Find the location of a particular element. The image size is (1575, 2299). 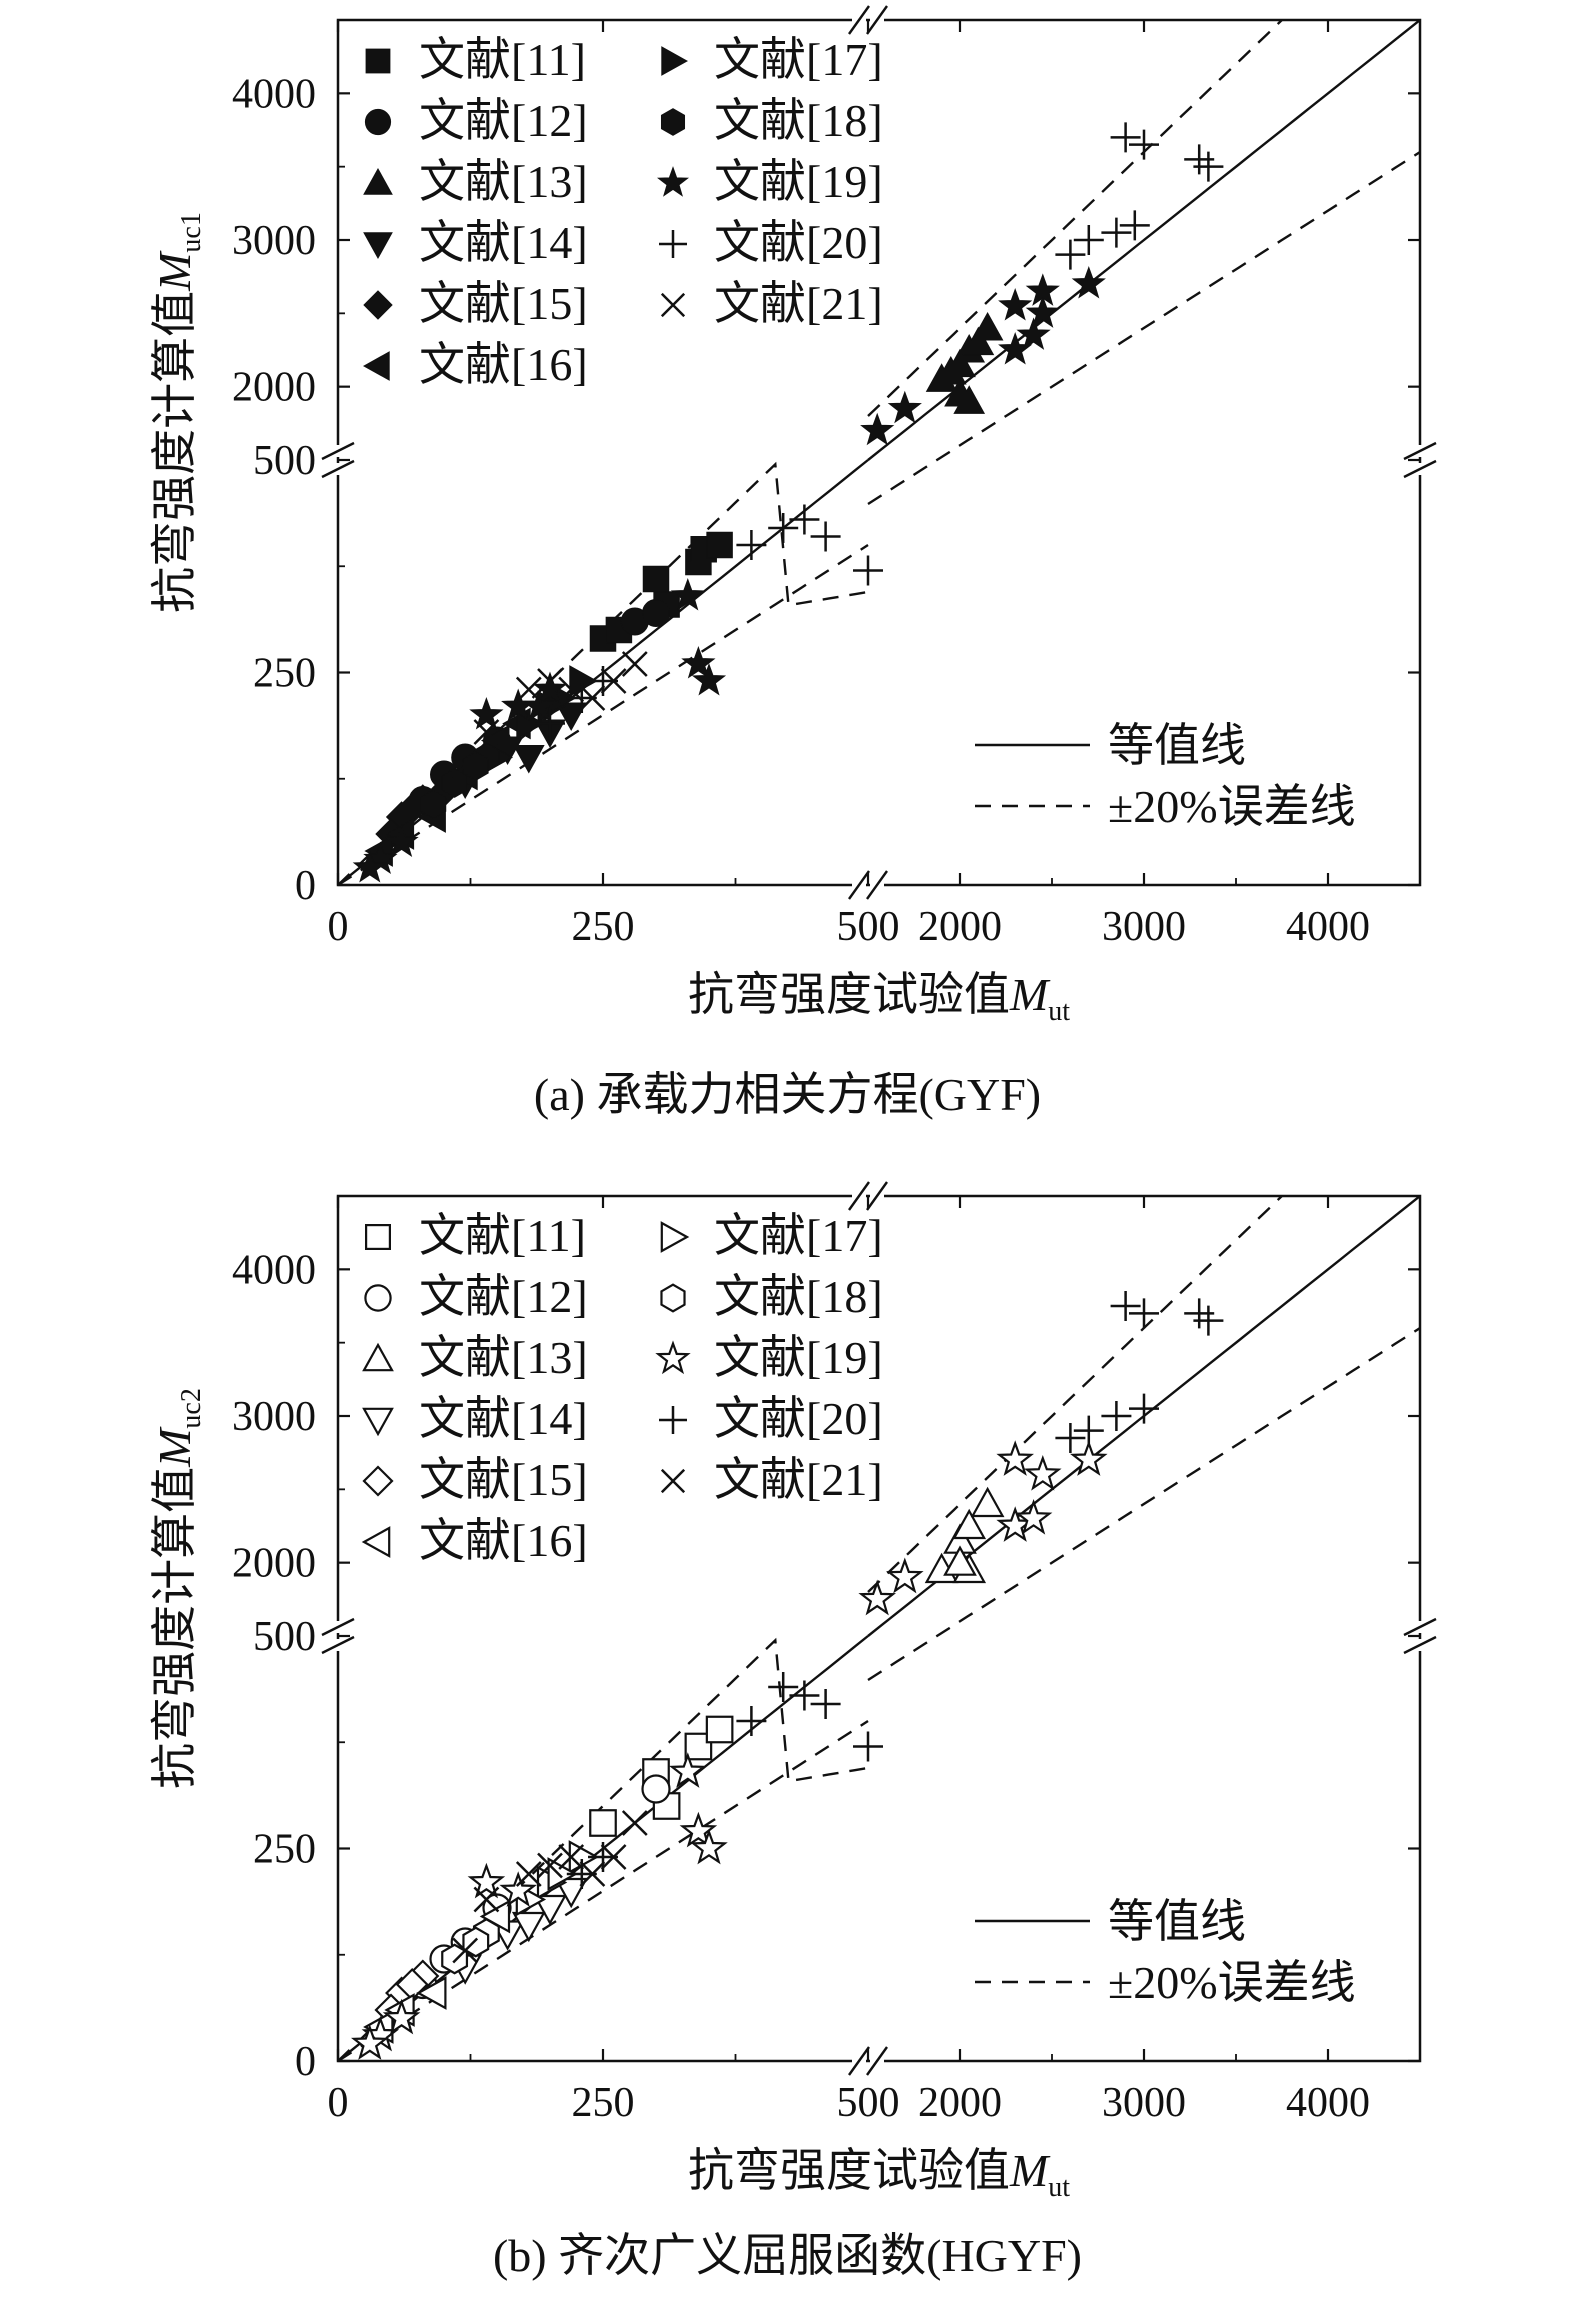

legend-marker-star is located at coordinates (673, 1357).